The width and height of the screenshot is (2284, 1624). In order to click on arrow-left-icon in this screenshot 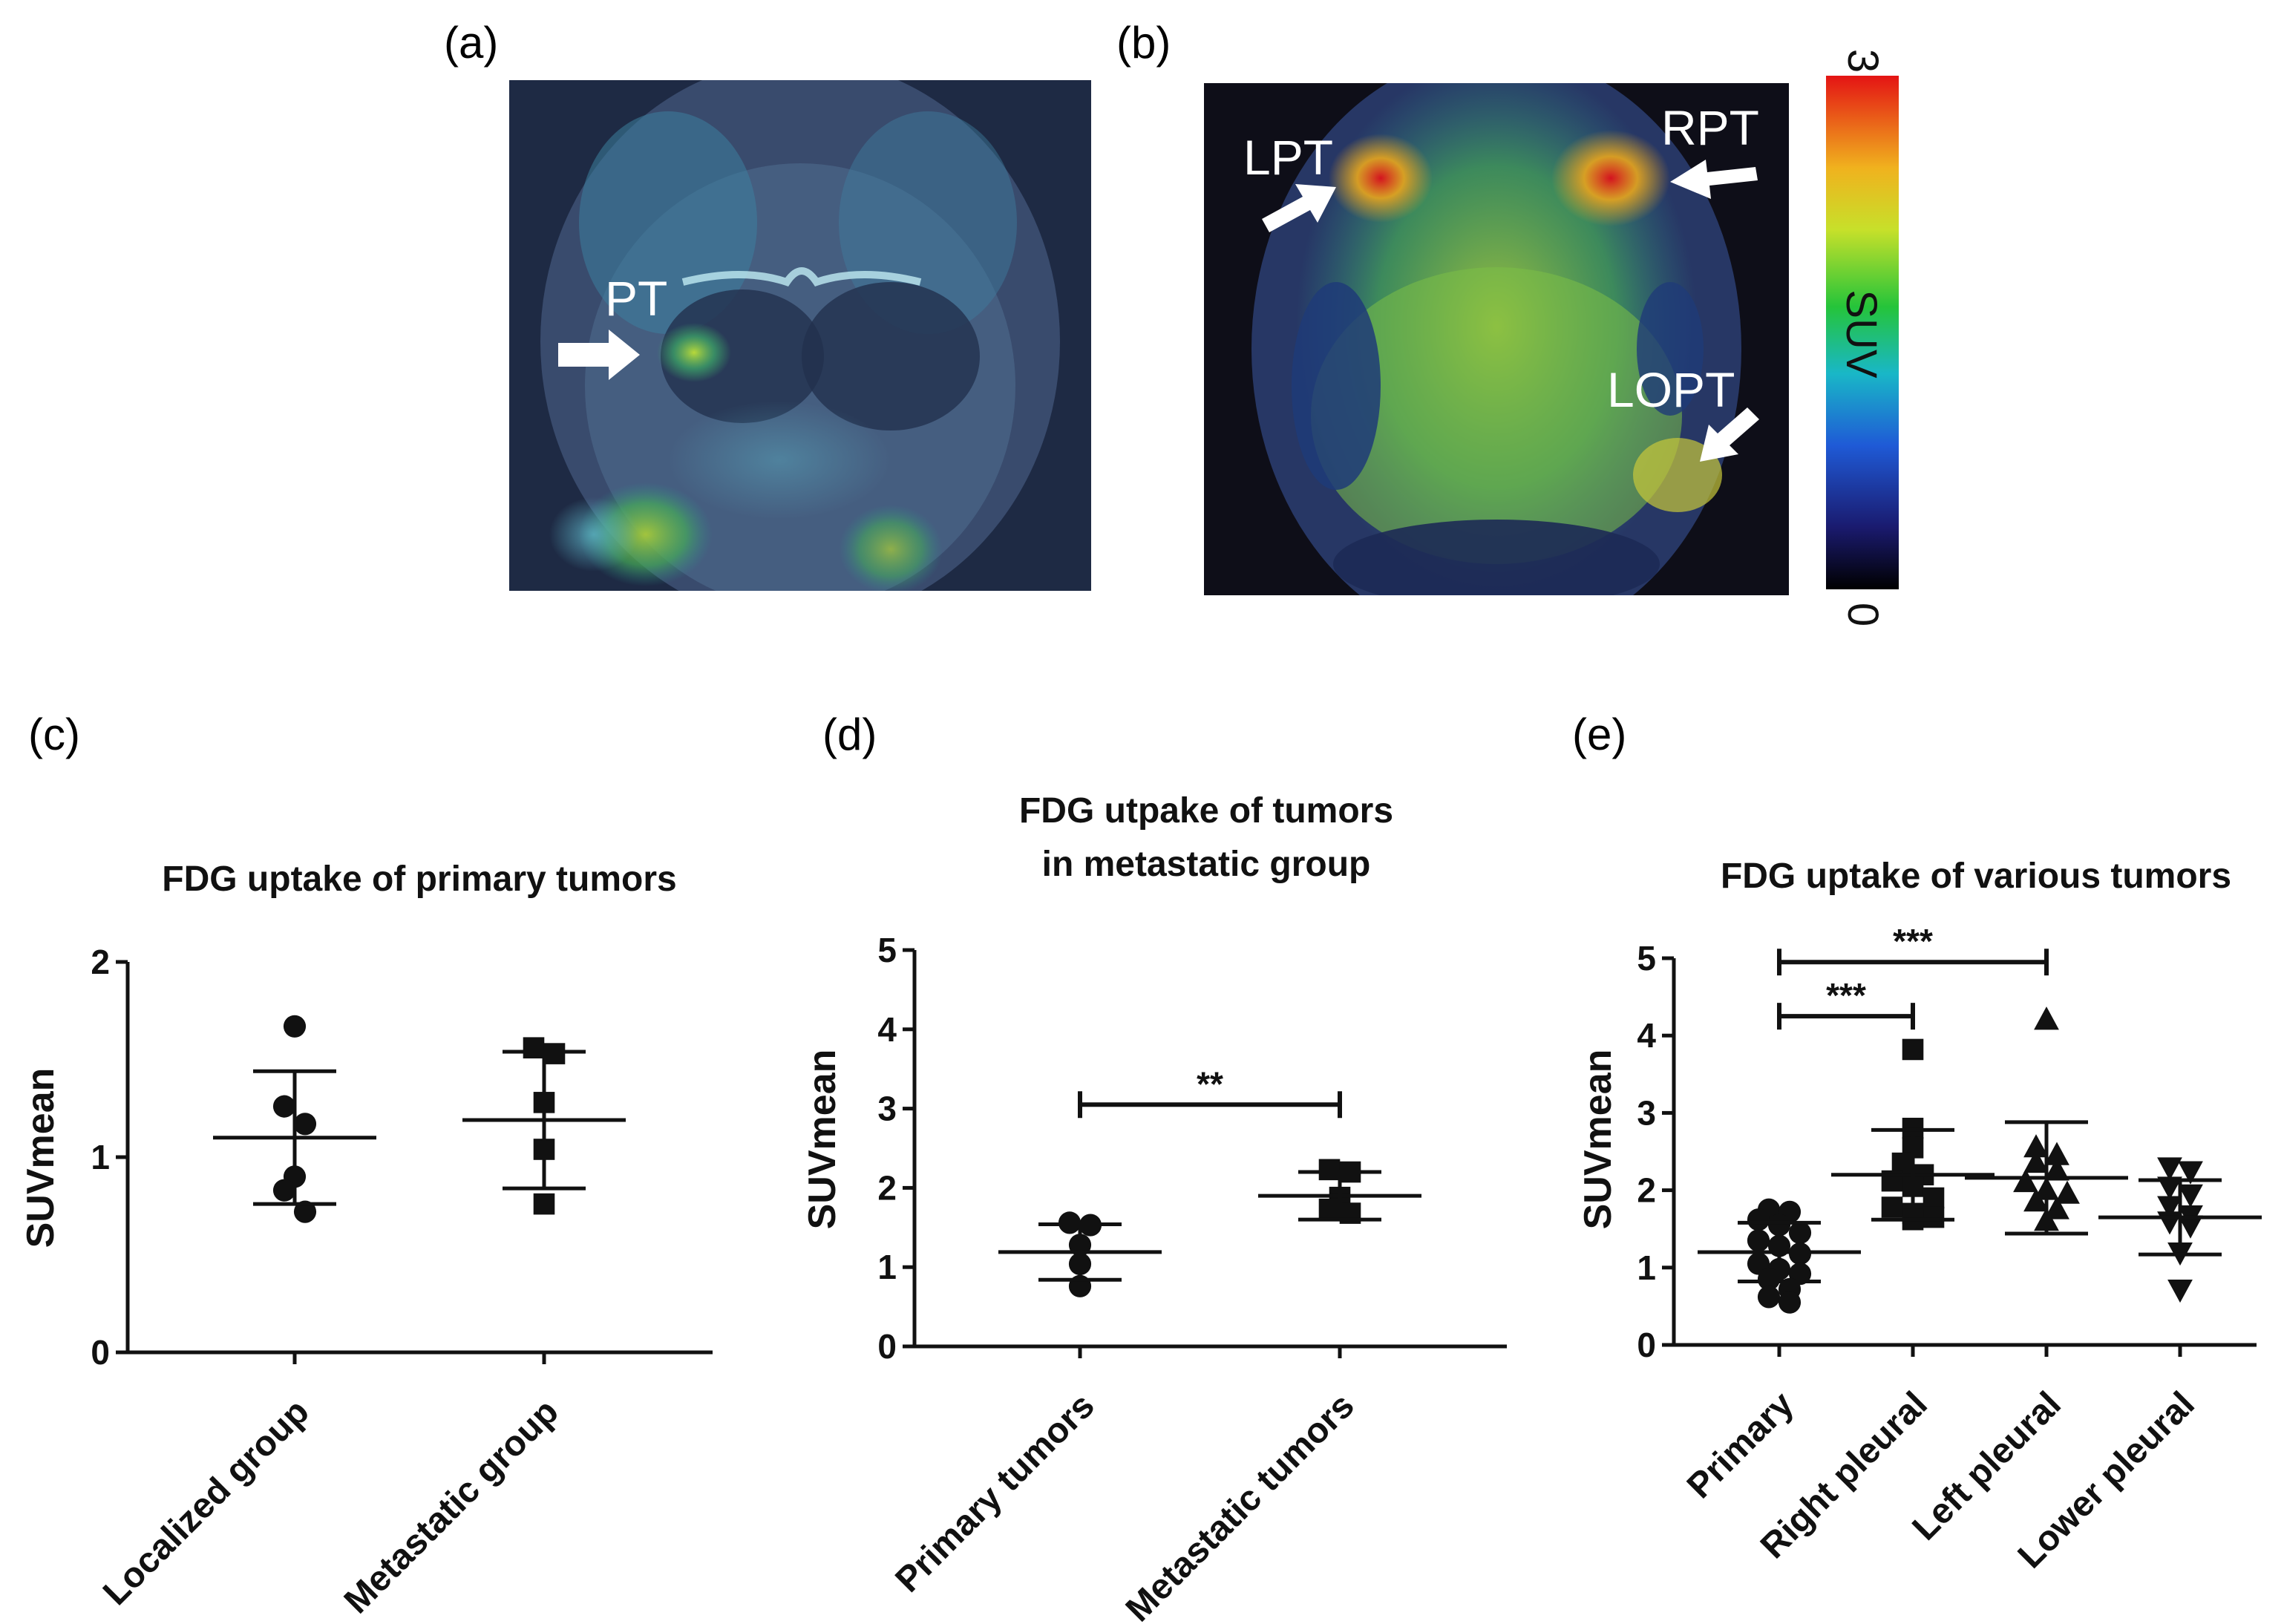, I will do `click(1714, 180)`.